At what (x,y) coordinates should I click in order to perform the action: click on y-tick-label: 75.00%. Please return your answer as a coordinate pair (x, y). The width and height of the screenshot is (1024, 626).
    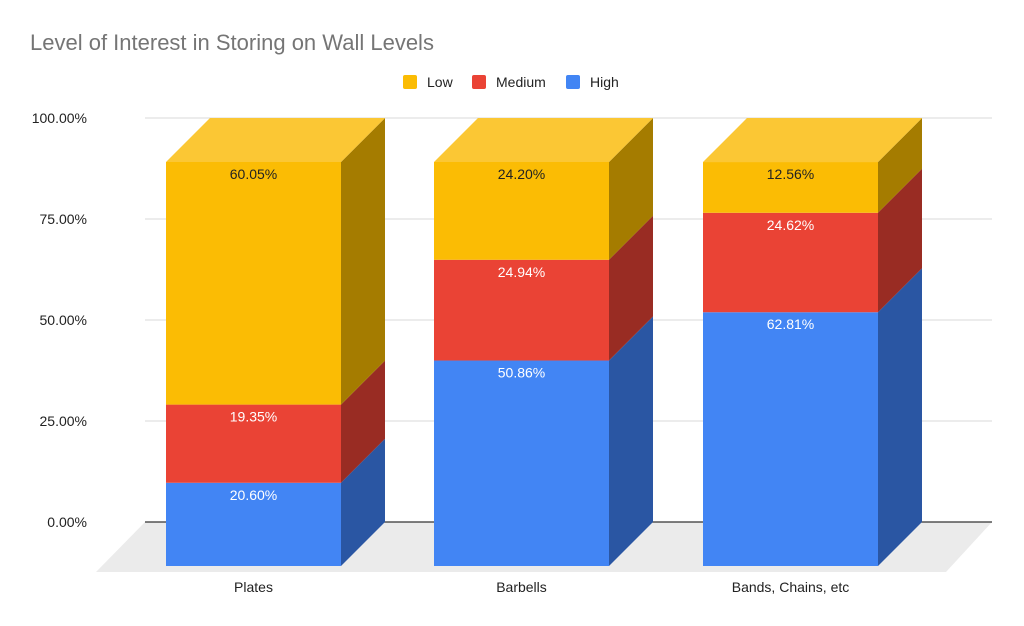
    Looking at the image, I should click on (63, 219).